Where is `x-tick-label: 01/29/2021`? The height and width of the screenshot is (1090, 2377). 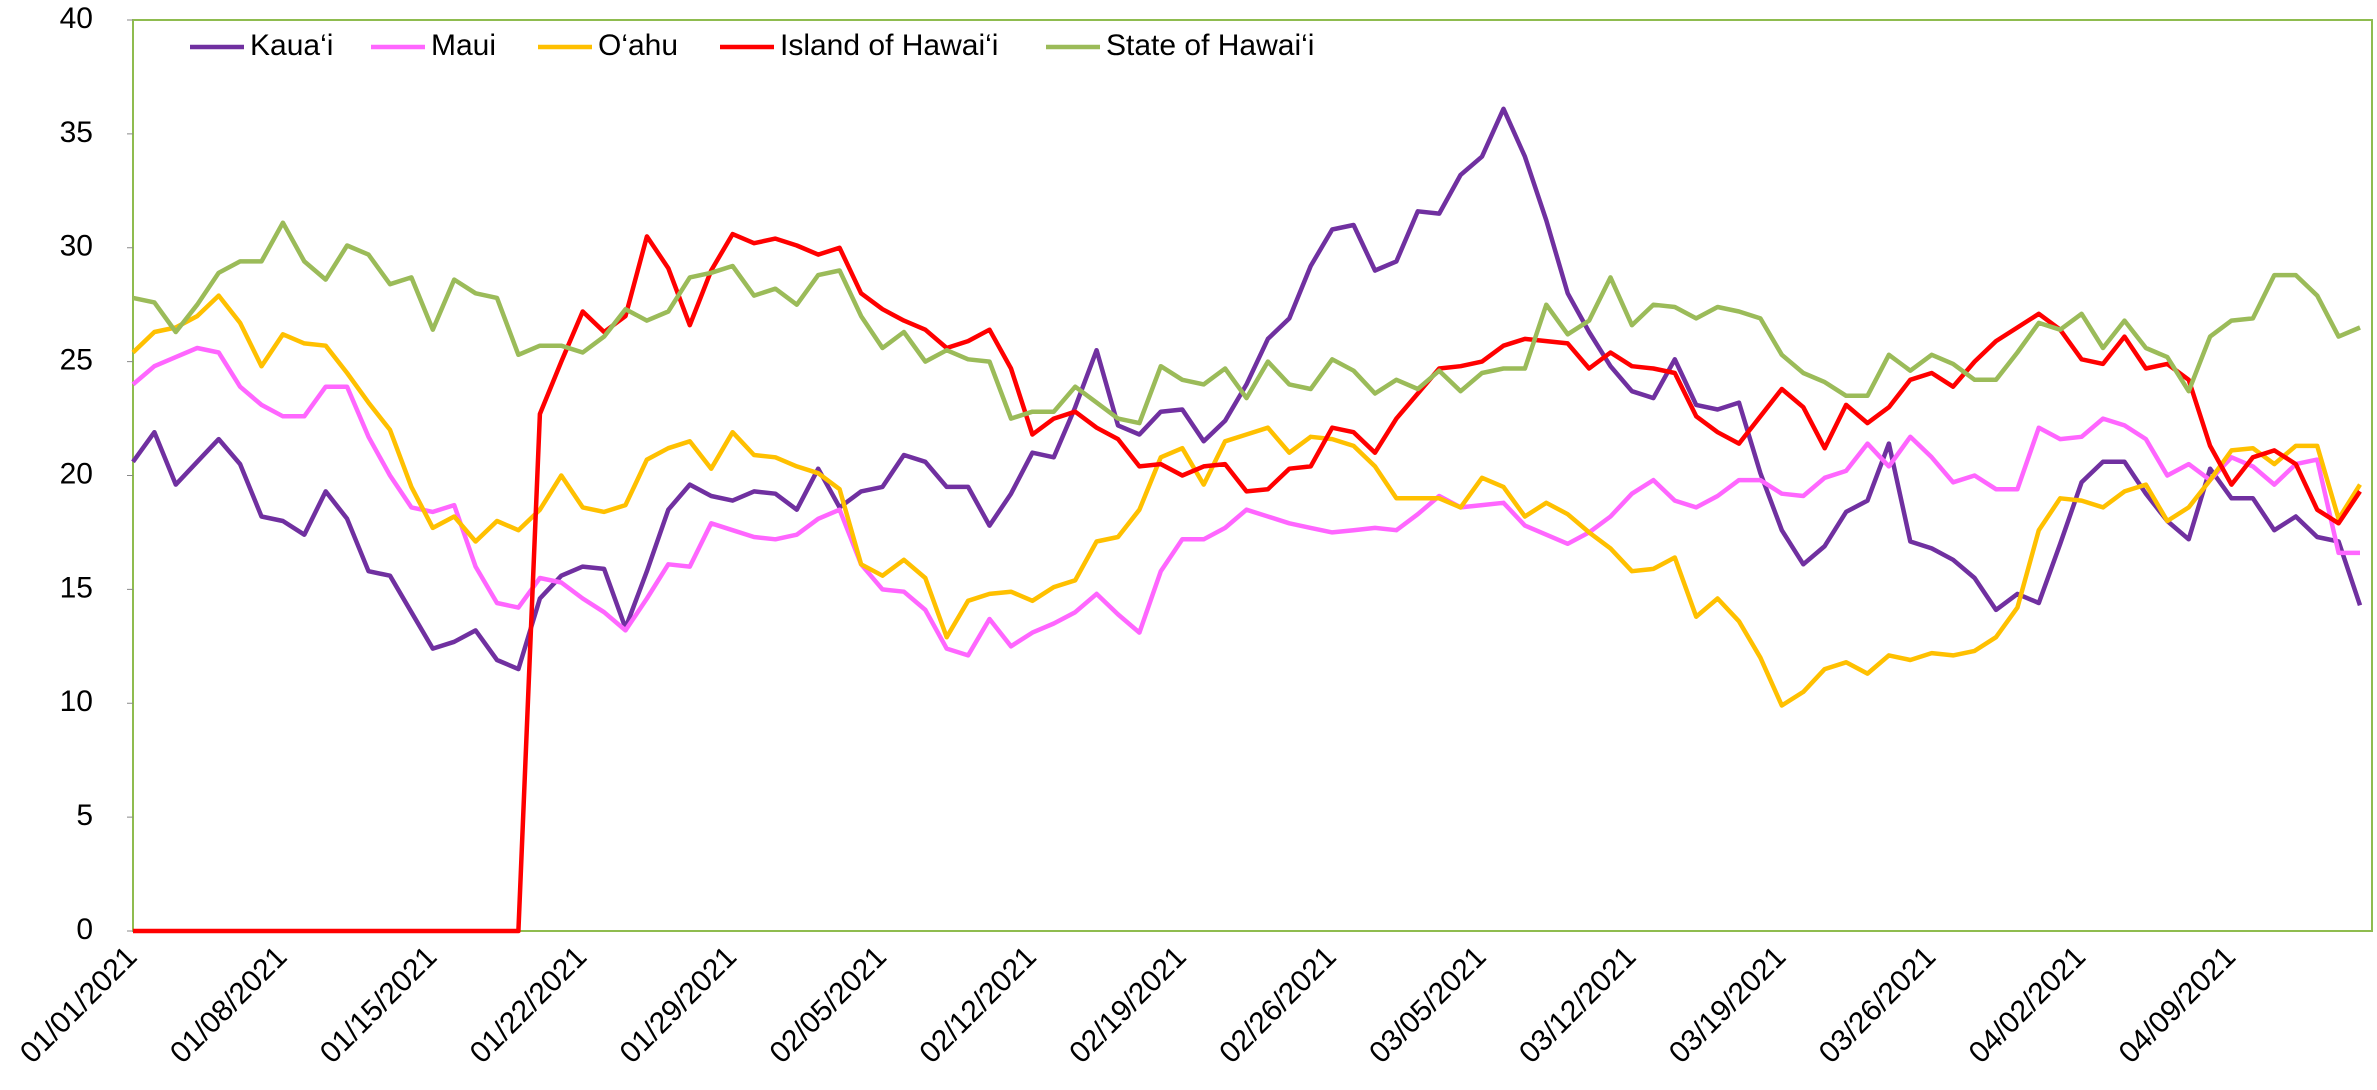 x-tick-label: 01/29/2021 is located at coordinates (679, 1005).